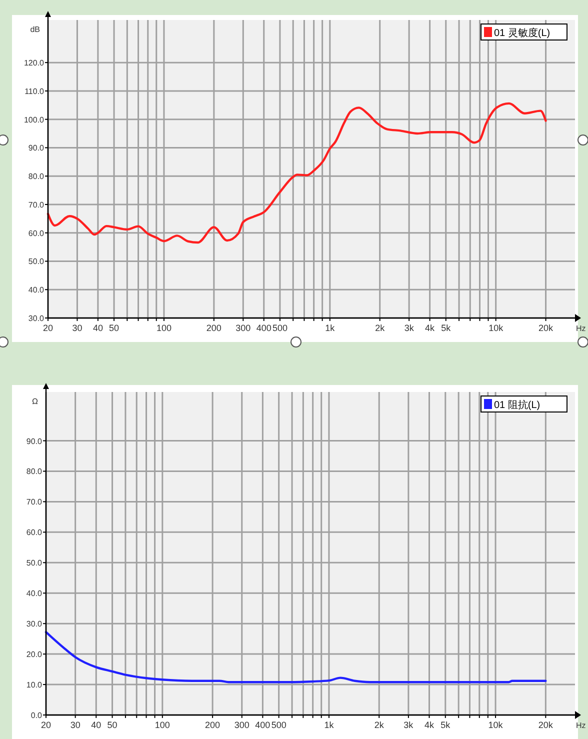 This screenshot has height=739, width=588. What do you see at coordinates (35, 29) in the screenshot?
I see `y-axis-title: dB` at bounding box center [35, 29].